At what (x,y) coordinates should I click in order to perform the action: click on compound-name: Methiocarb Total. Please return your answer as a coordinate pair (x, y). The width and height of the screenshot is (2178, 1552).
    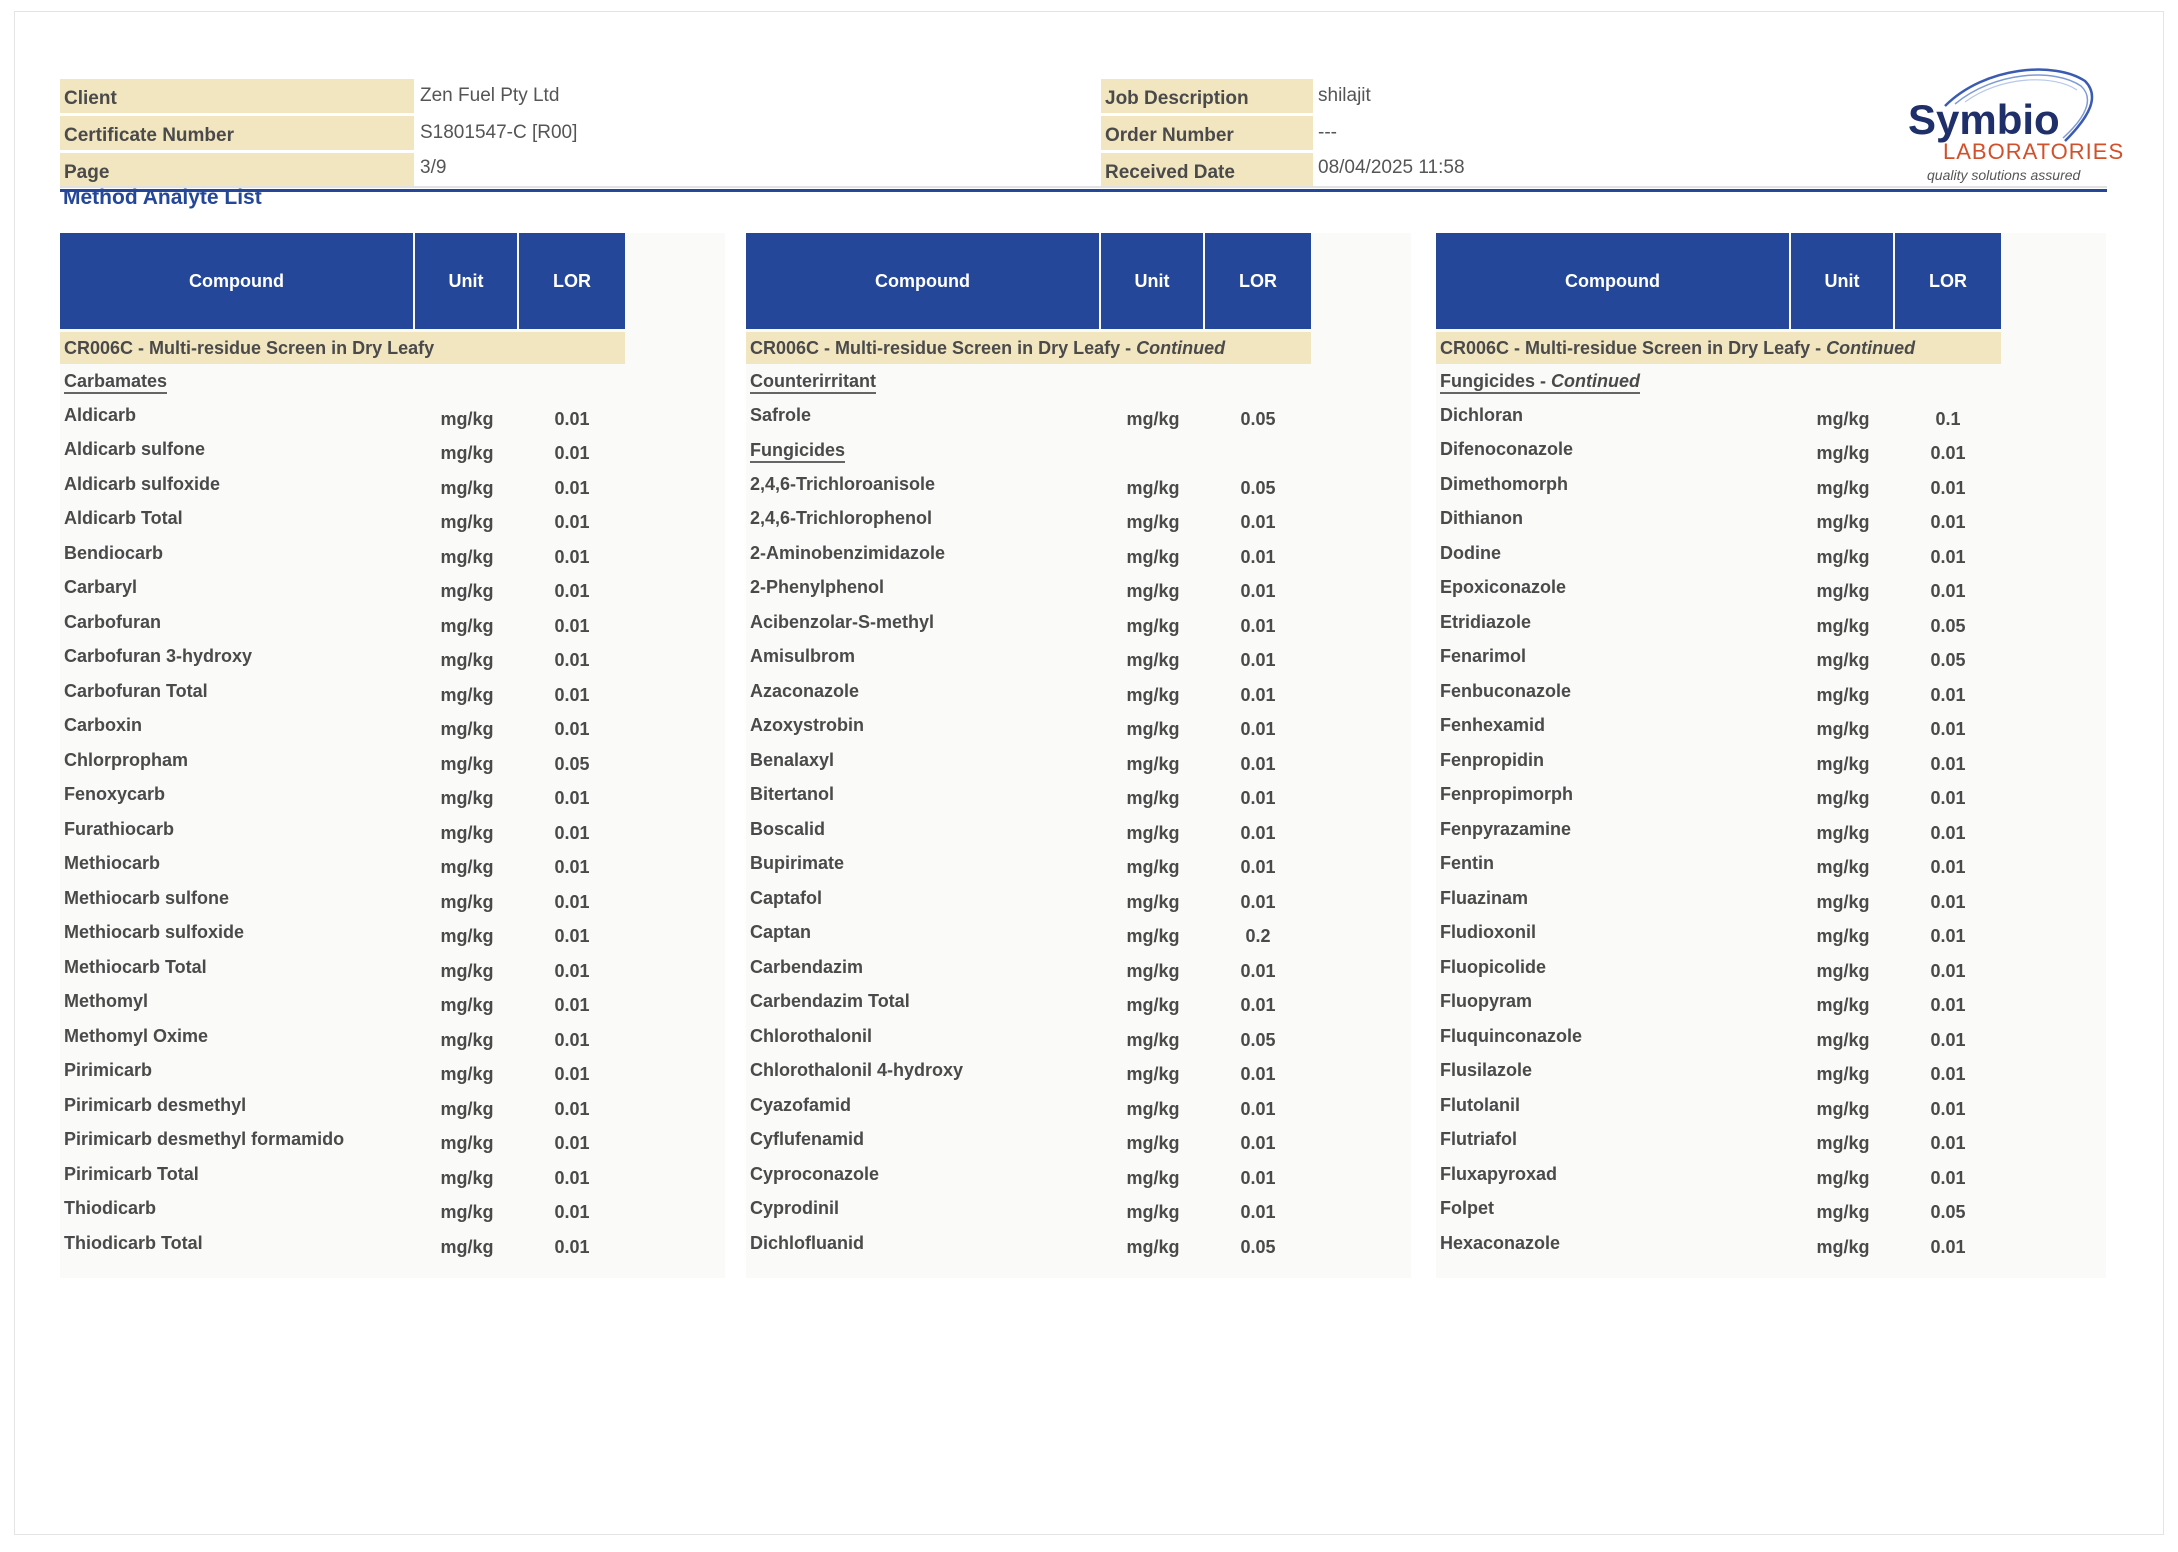
    Looking at the image, I should click on (135, 966).